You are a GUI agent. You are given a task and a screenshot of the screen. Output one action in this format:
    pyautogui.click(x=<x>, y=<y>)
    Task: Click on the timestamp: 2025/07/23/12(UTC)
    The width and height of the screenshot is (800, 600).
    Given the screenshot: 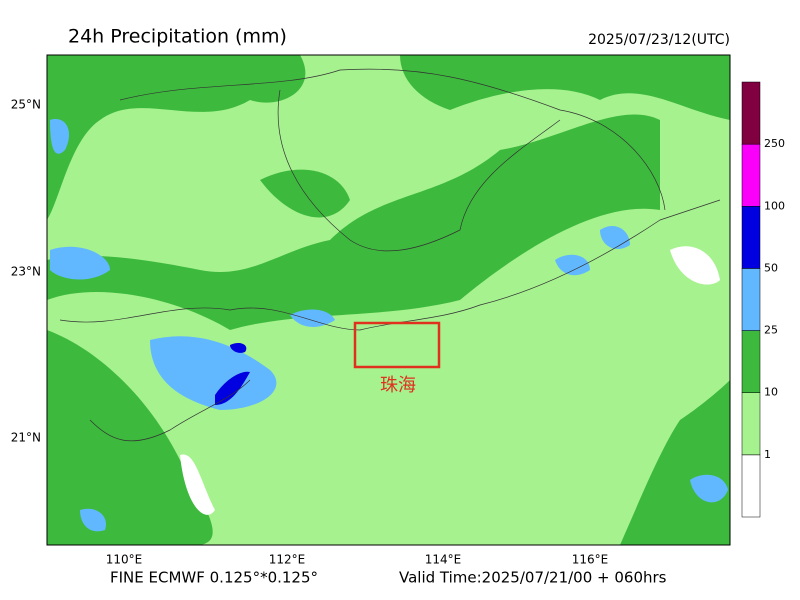 What is the action you would take?
    pyautogui.click(x=659, y=40)
    